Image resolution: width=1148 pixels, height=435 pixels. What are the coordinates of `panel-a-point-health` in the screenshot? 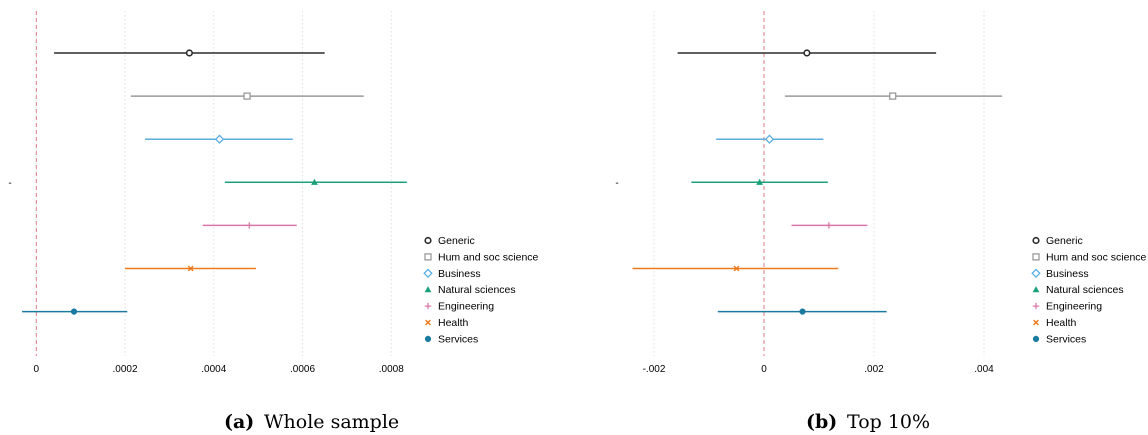 It's located at (190, 268).